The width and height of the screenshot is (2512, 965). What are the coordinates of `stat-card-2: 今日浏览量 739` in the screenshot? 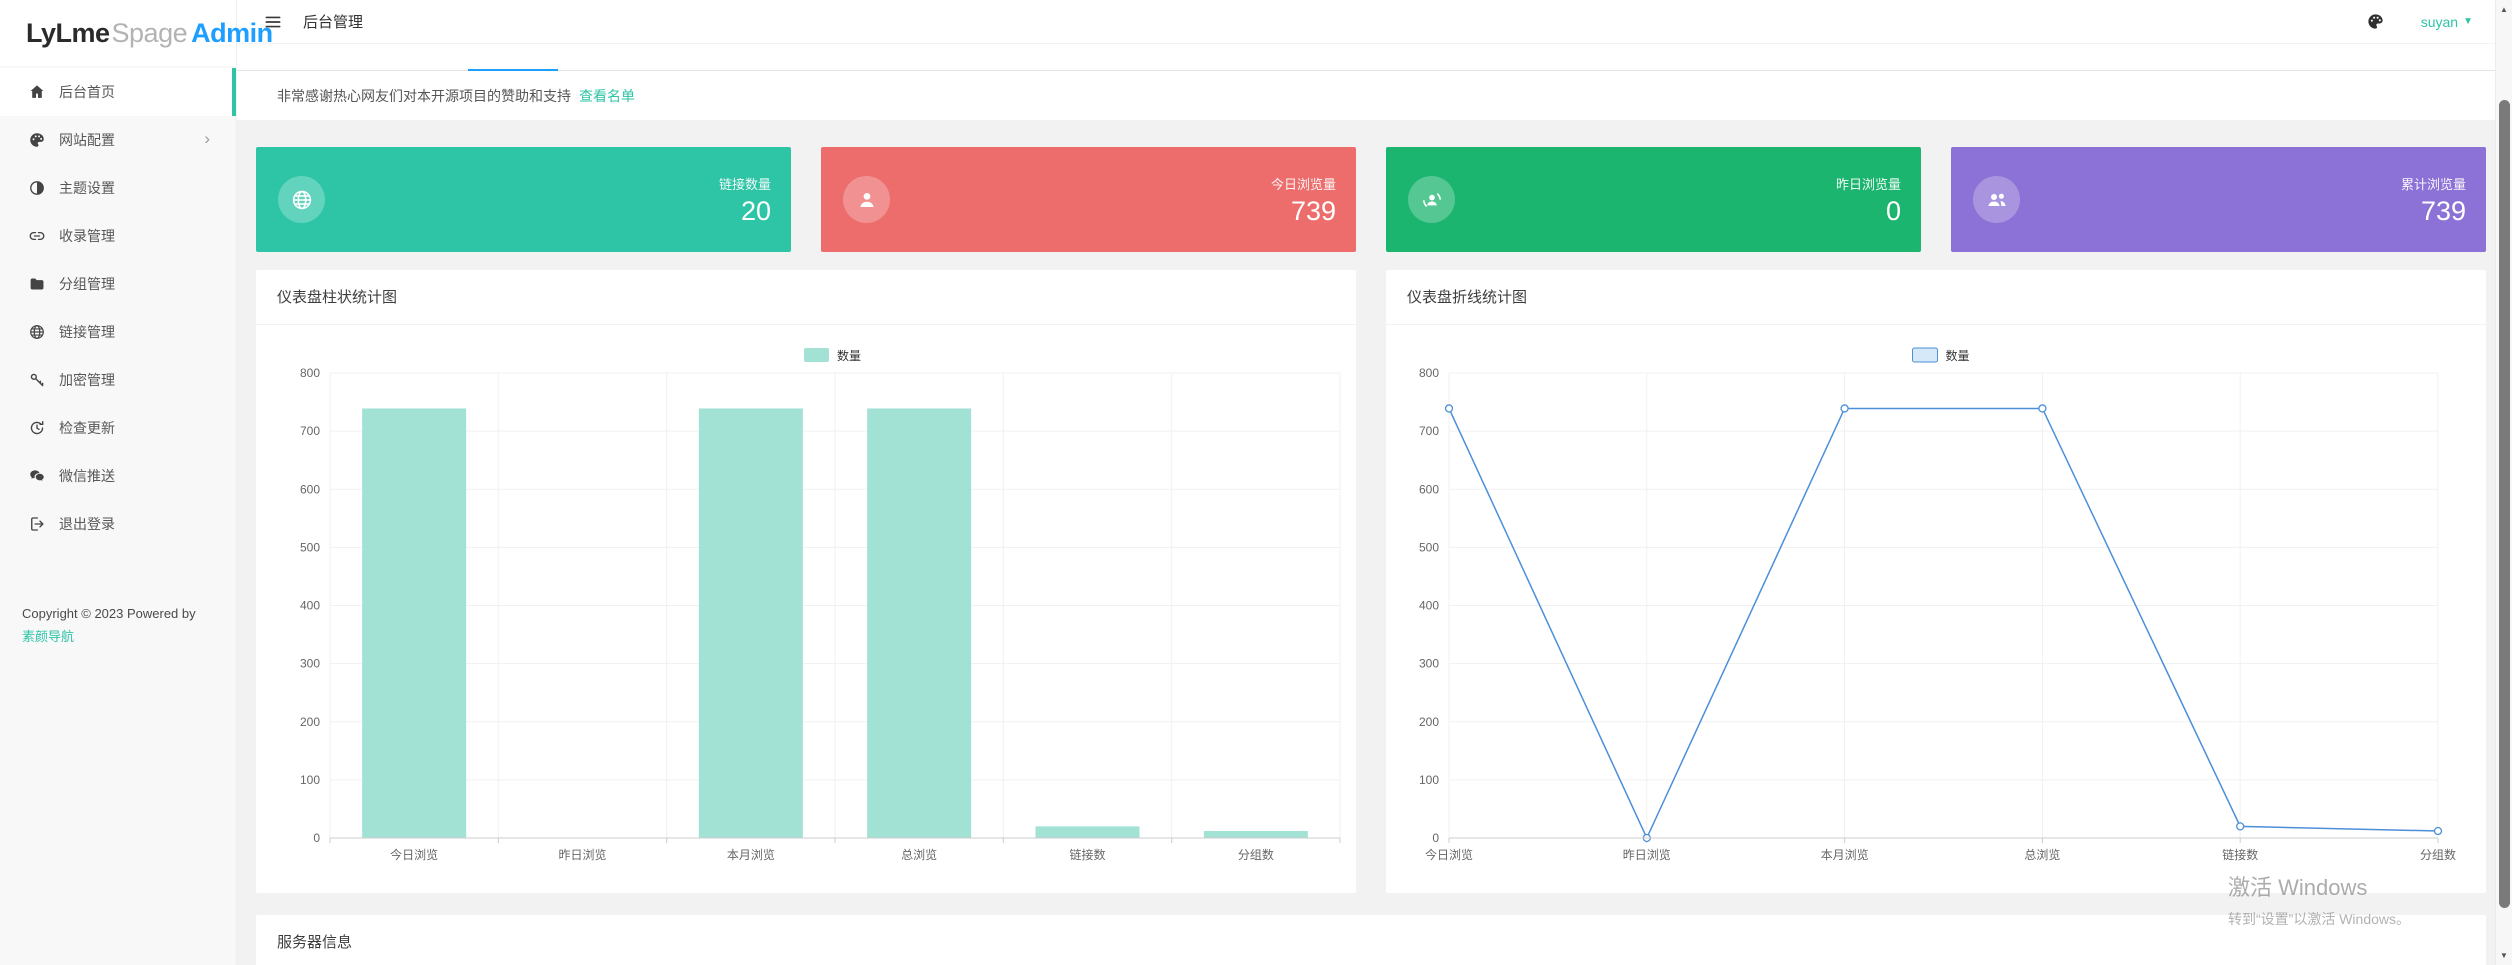 It's located at (1088, 199).